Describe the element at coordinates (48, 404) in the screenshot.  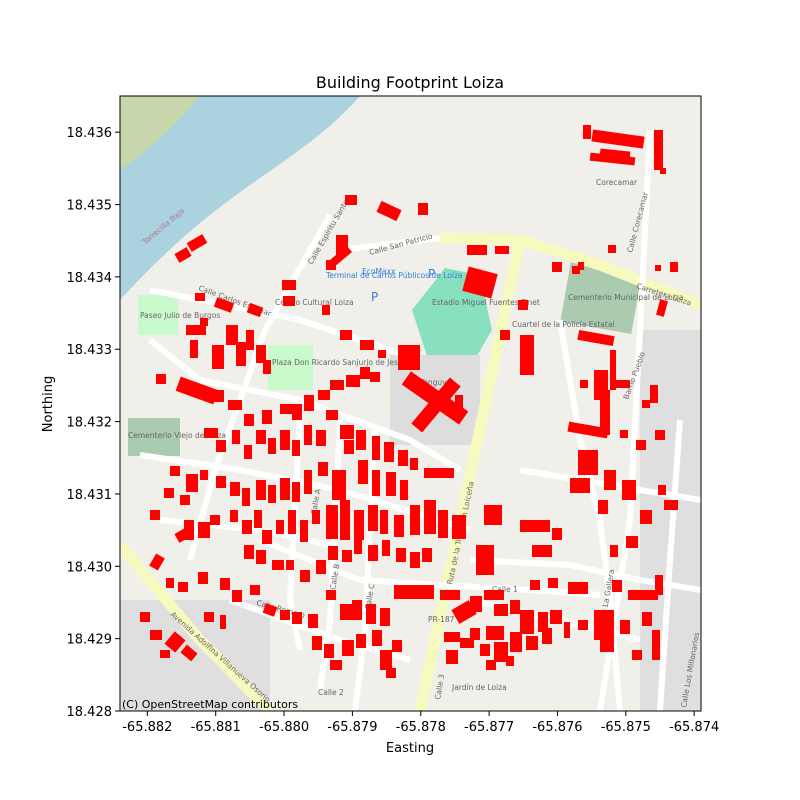
I see `y-axis-label: Northing` at that location.